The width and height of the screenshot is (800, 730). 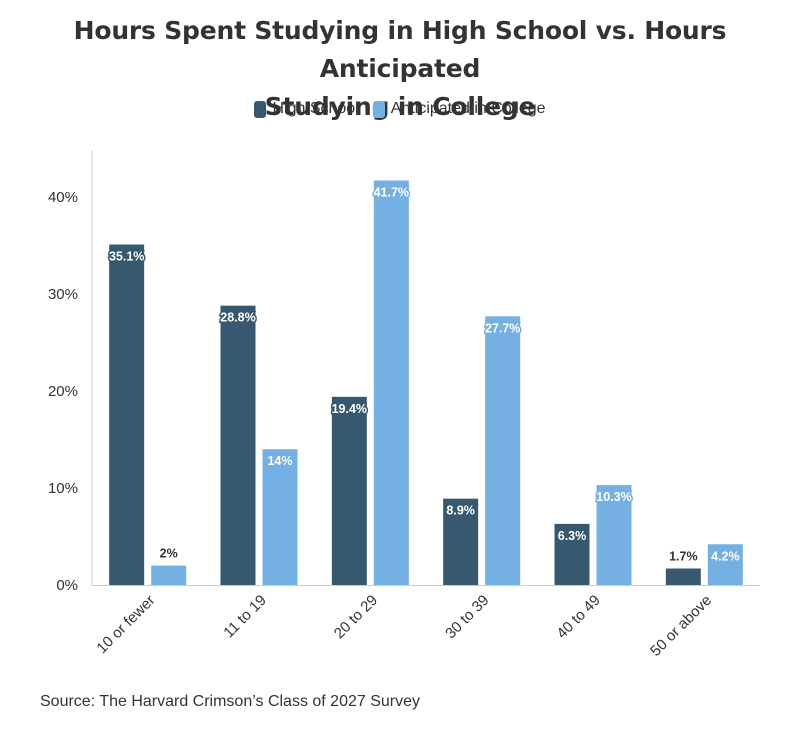 I want to click on data-label-anticipated-in-college-10-or-fewer: 2%, so click(x=169, y=554).